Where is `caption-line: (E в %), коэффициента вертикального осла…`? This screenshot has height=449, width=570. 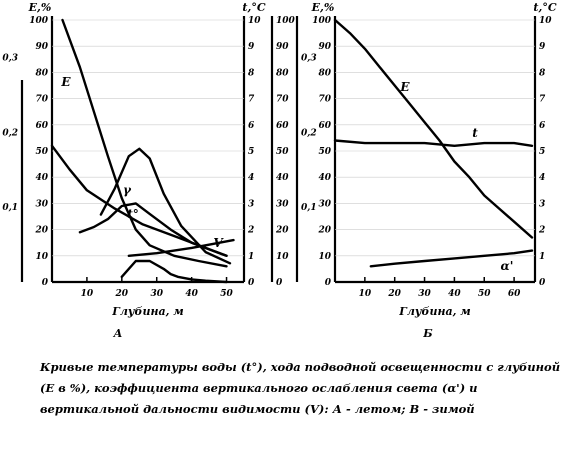 caption-line: (E в %), коэффициента вертикального осла… is located at coordinates (259, 388).